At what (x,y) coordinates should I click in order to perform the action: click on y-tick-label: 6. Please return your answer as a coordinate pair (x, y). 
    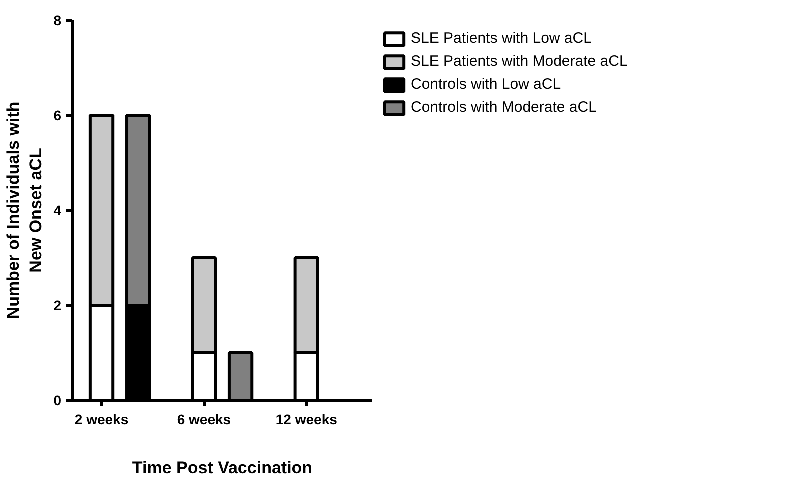
    Looking at the image, I should click on (58, 116).